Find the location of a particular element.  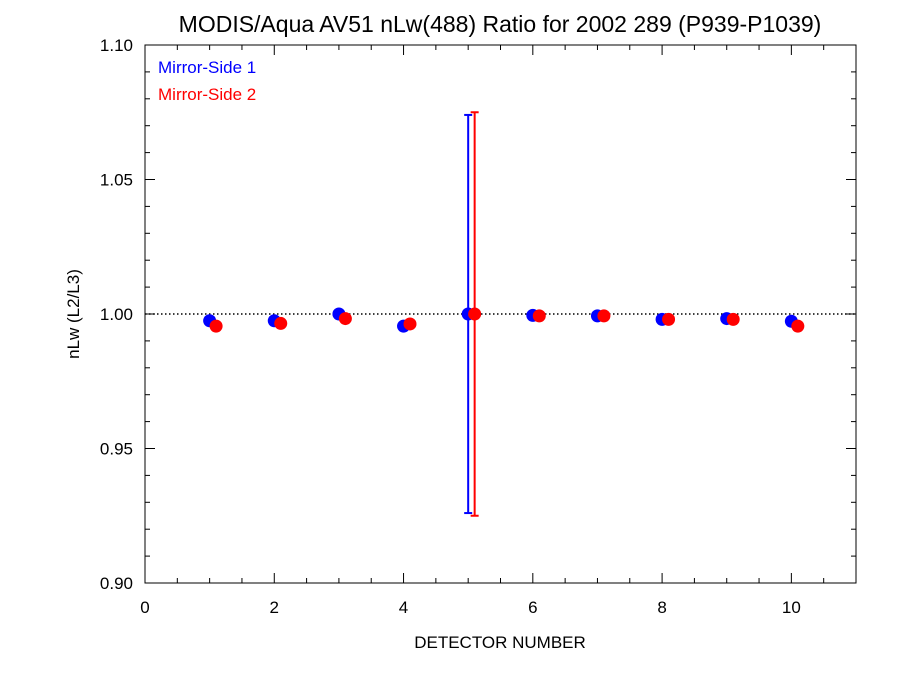

x-tick-label: 10 is located at coordinates (791, 607).